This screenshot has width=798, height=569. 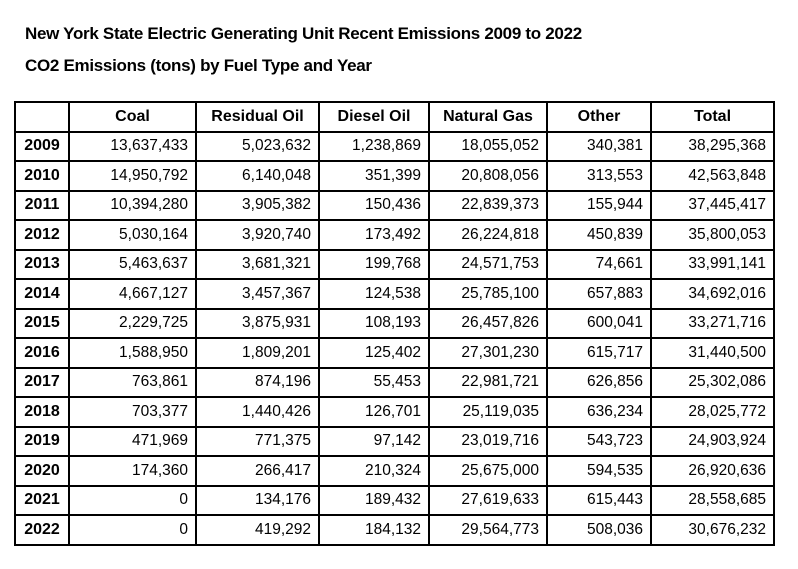 I want to click on year-cell: 2022, so click(x=42, y=530).